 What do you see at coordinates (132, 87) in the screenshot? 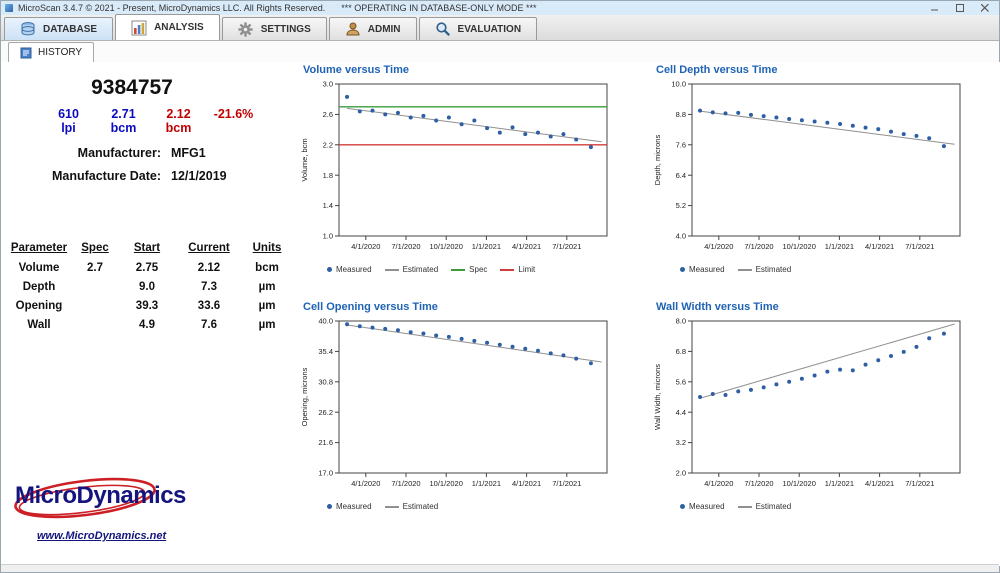
I see `roll-id: 9384757` at bounding box center [132, 87].